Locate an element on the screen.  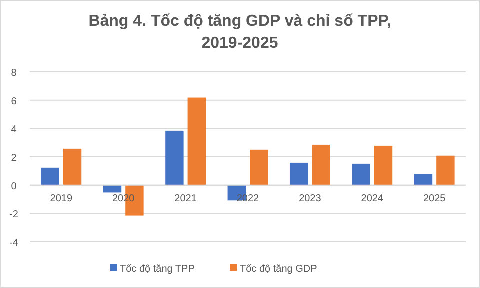
y-tick-label: 4 is located at coordinates (14, 130).